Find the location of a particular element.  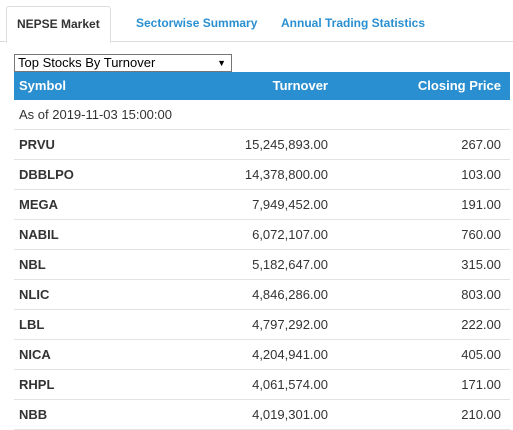

stock-filter-selected-value: Top Stocks By Turnover is located at coordinates (87, 62).